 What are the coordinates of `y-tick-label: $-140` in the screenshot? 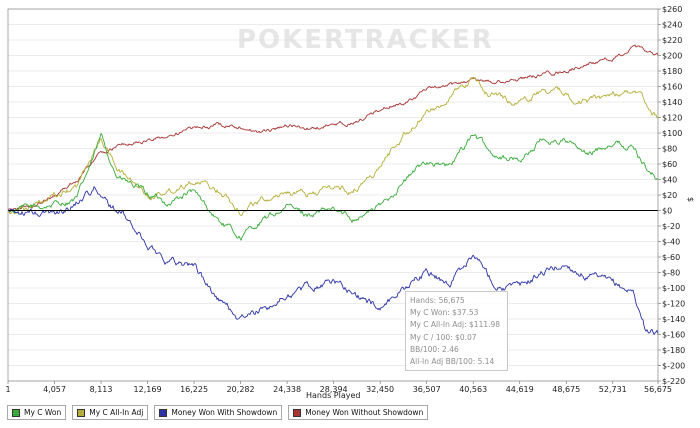 It's located at (673, 319).